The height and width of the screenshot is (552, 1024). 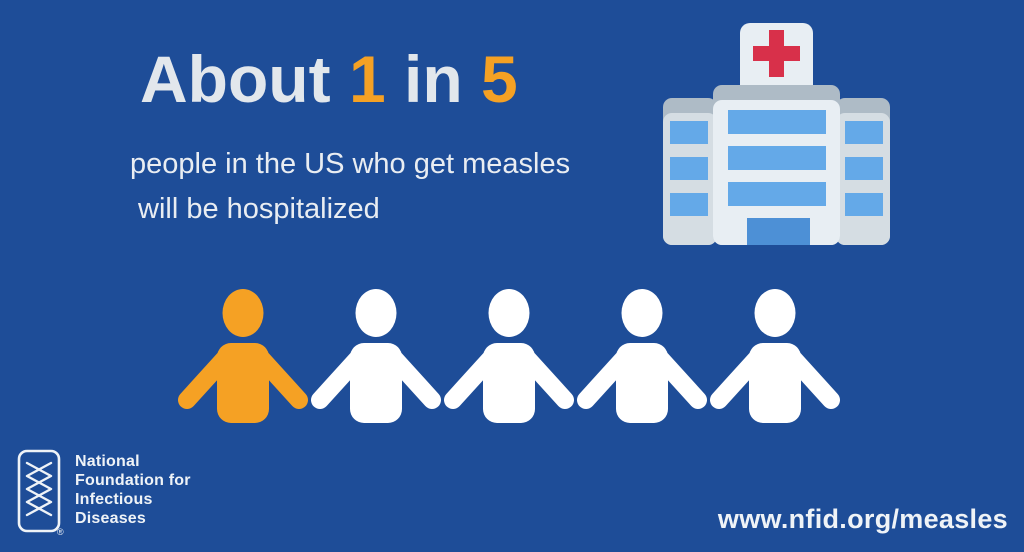 What do you see at coordinates (243, 356) in the screenshot?
I see `person-icon-highlighted` at bounding box center [243, 356].